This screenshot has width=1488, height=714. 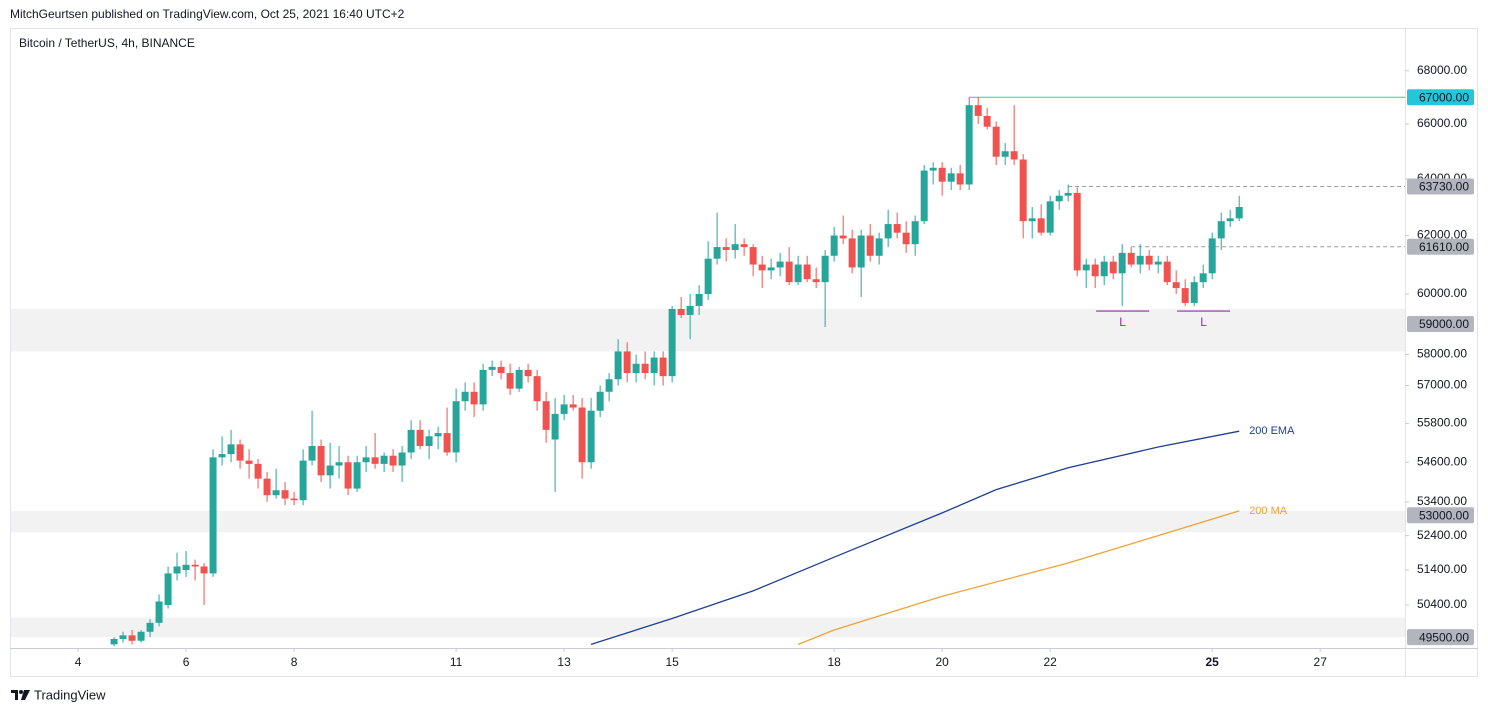 I want to click on y-tick-label: 50400.00, so click(x=1442, y=604).